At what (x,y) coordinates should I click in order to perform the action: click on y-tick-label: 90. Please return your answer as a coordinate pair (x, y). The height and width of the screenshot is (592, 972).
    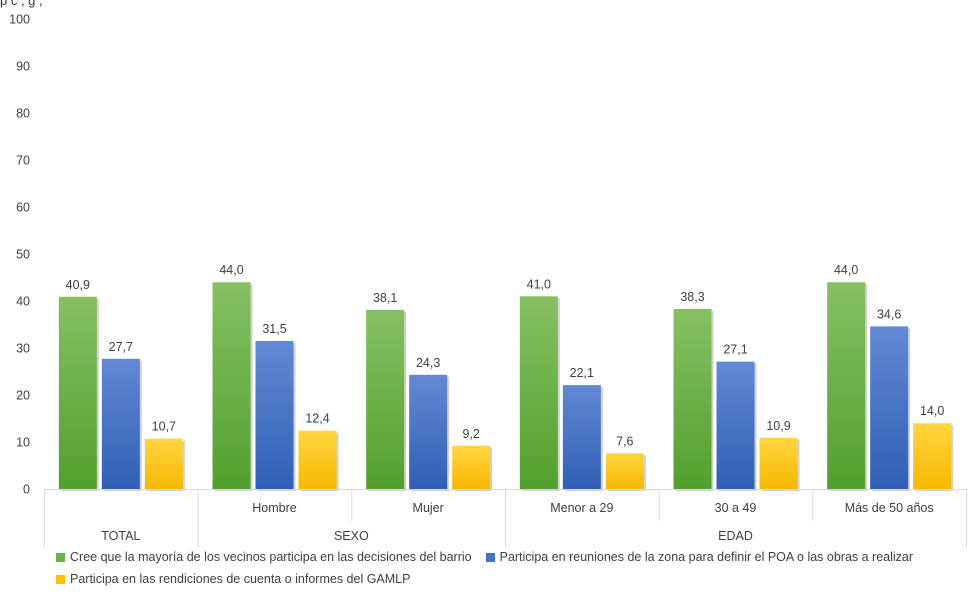
    Looking at the image, I should click on (23, 67).